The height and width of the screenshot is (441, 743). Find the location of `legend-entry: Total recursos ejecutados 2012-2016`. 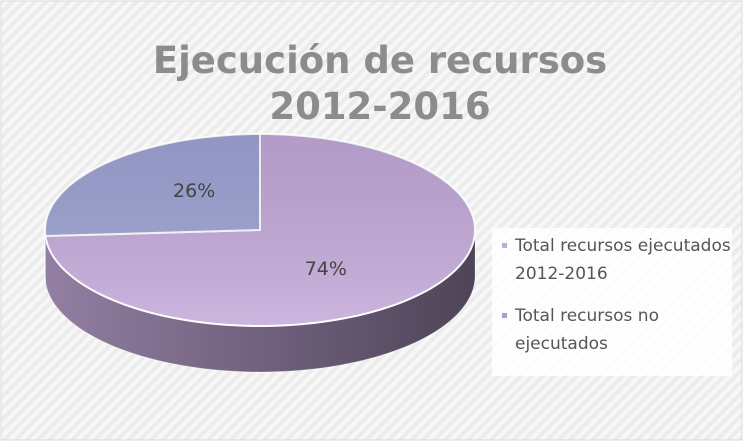

legend-entry: Total recursos ejecutados 2012-2016 is located at coordinates (612, 260).